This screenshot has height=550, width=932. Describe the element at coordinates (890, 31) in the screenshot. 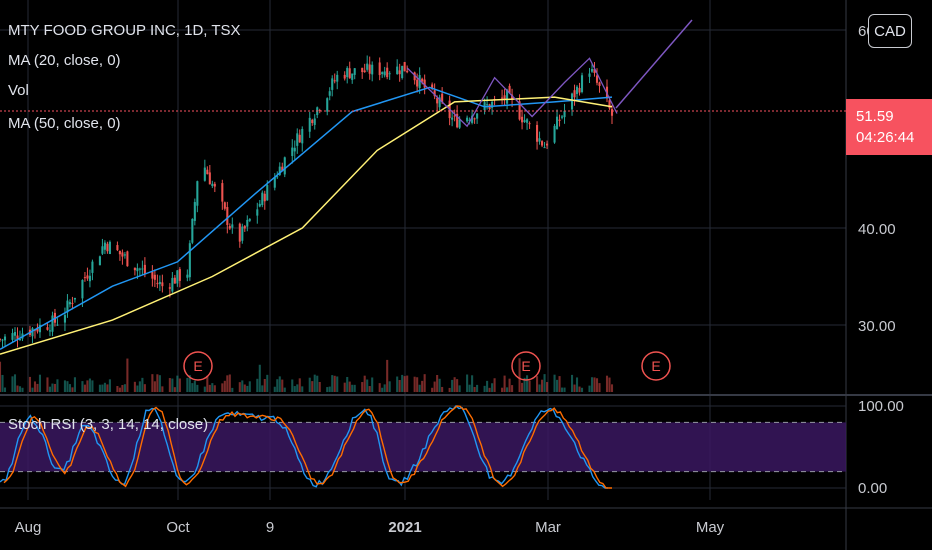

I see `currency-button: CAD` at that location.